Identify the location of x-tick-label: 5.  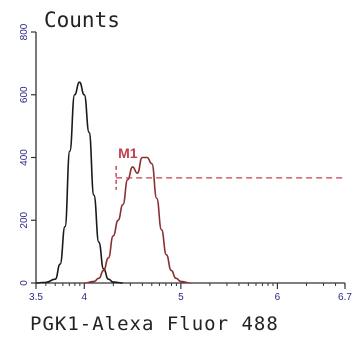
(181, 297).